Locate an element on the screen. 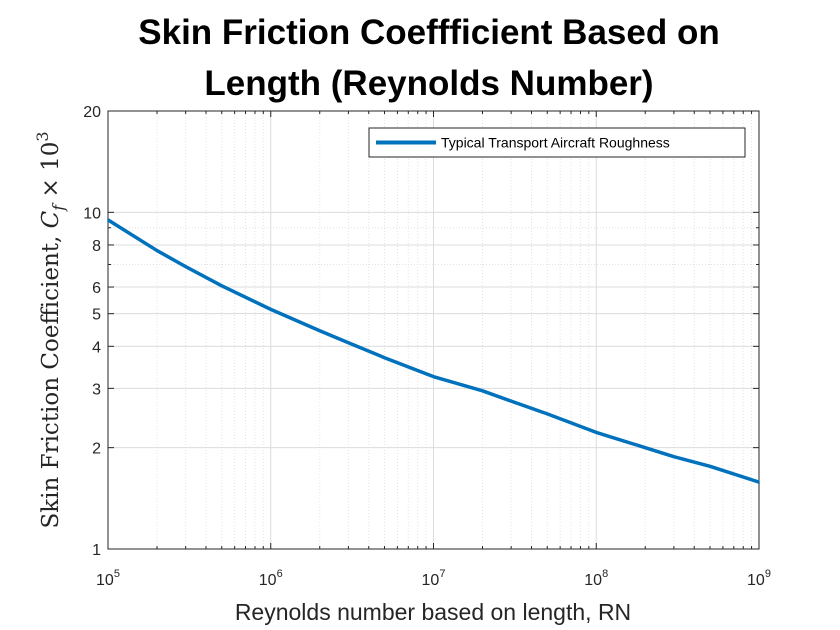 Image resolution: width=840 pixels, height=630 pixels. y-axis-label-sub: f is located at coordinates (58, 207).